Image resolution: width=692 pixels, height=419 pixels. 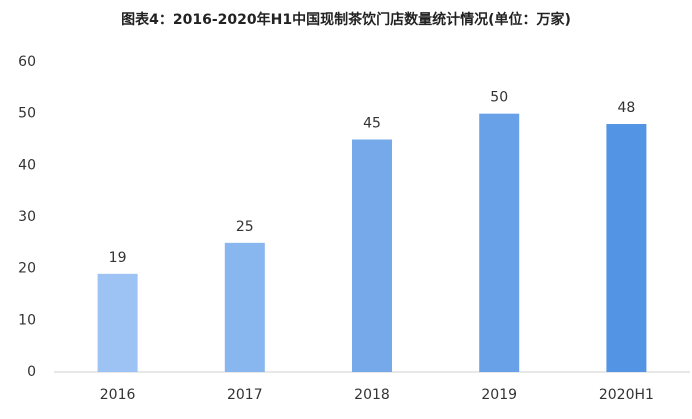 What do you see at coordinates (346, 19) in the screenshot?
I see `chart-title: 图表4：2016-2020年H1中国现制茶饮门店数量统计情况(单位：万家)` at bounding box center [346, 19].